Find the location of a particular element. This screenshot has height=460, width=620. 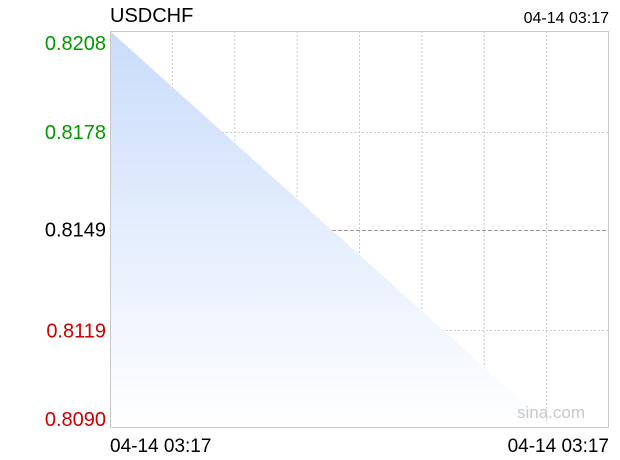

chart-title: USDCHF is located at coordinates (151, 16).